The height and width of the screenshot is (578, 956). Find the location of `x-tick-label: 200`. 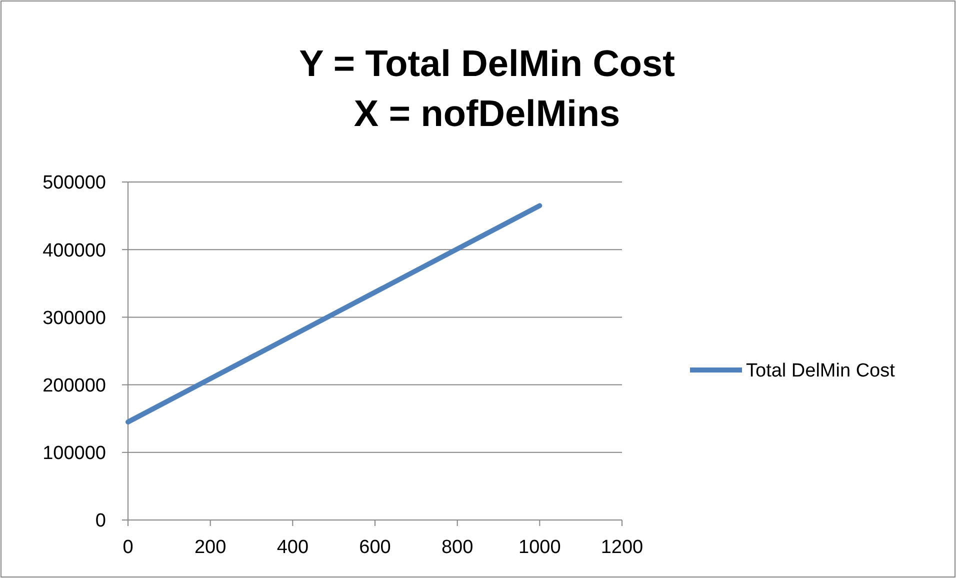

x-tick-label: 200 is located at coordinates (210, 547).